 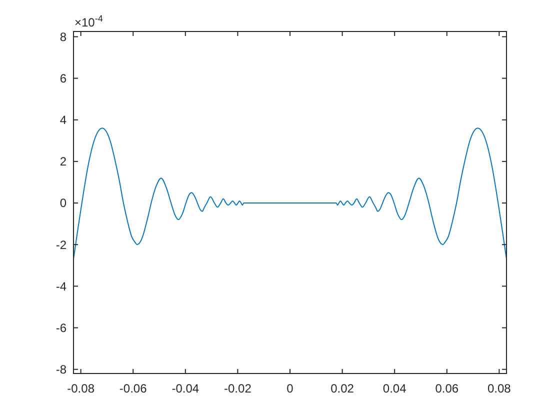 I want to click on y-tick-label: -4, so click(x=61, y=286).